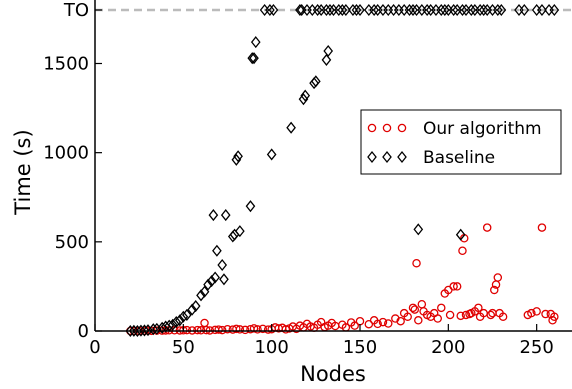 The height and width of the screenshot is (389, 572). What do you see at coordinates (448, 347) in the screenshot?
I see `x-tick-label: 200` at bounding box center [448, 347].